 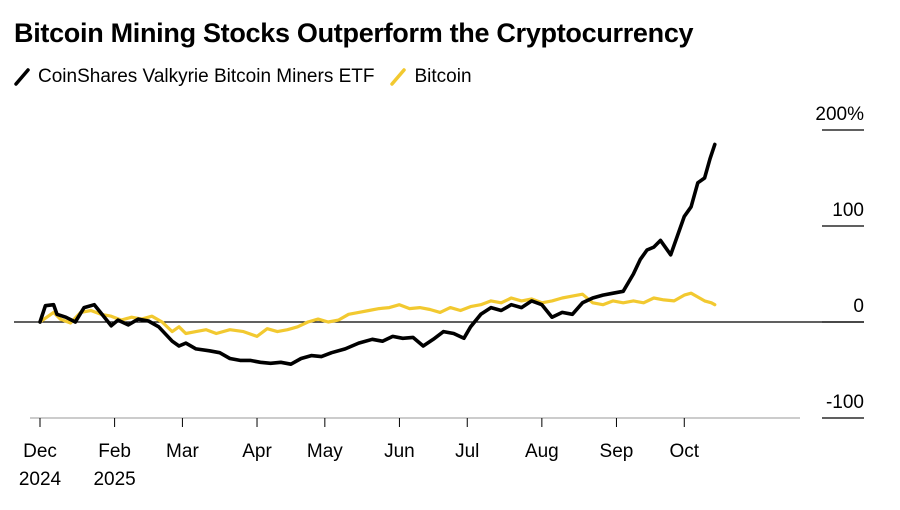 What do you see at coordinates (848, 210) in the screenshot?
I see `y-tick-label: 100` at bounding box center [848, 210].